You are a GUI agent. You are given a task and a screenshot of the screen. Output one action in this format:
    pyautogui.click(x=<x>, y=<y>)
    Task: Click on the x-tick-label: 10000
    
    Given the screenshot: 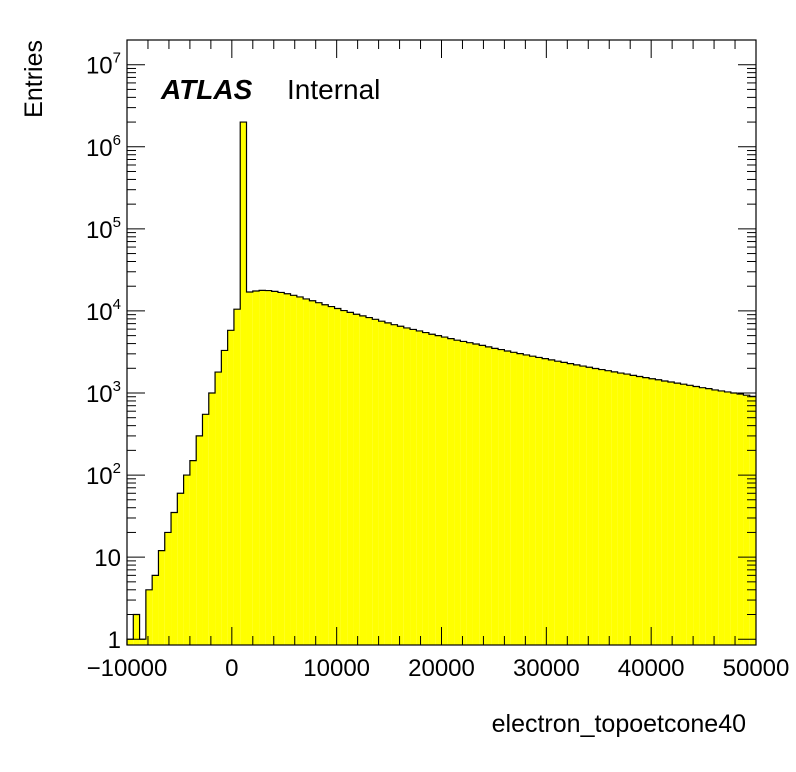 What is the action you would take?
    pyautogui.click(x=336, y=668)
    